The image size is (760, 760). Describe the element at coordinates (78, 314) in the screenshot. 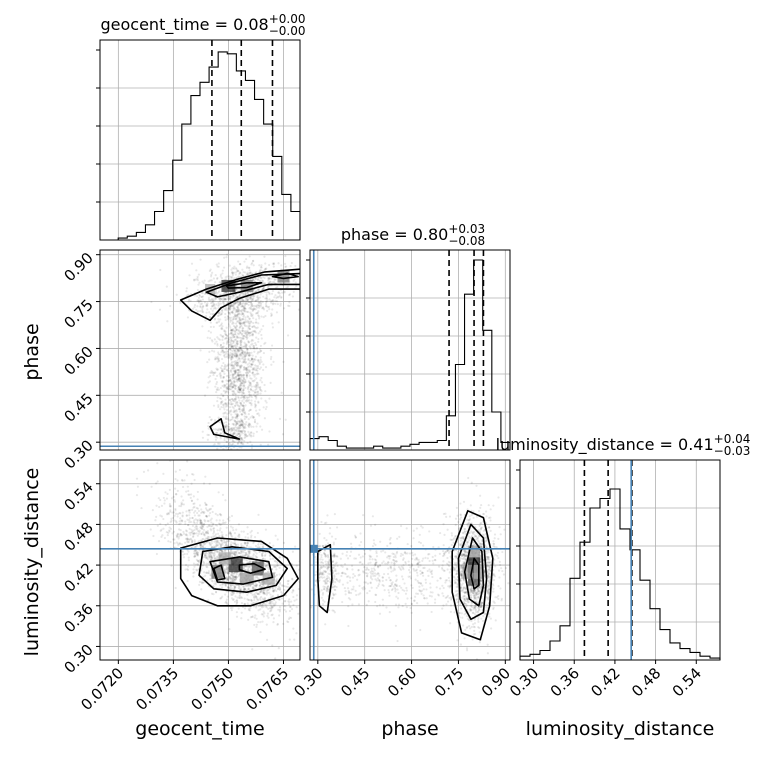

I see `ytick-label: 0.75` at that location.